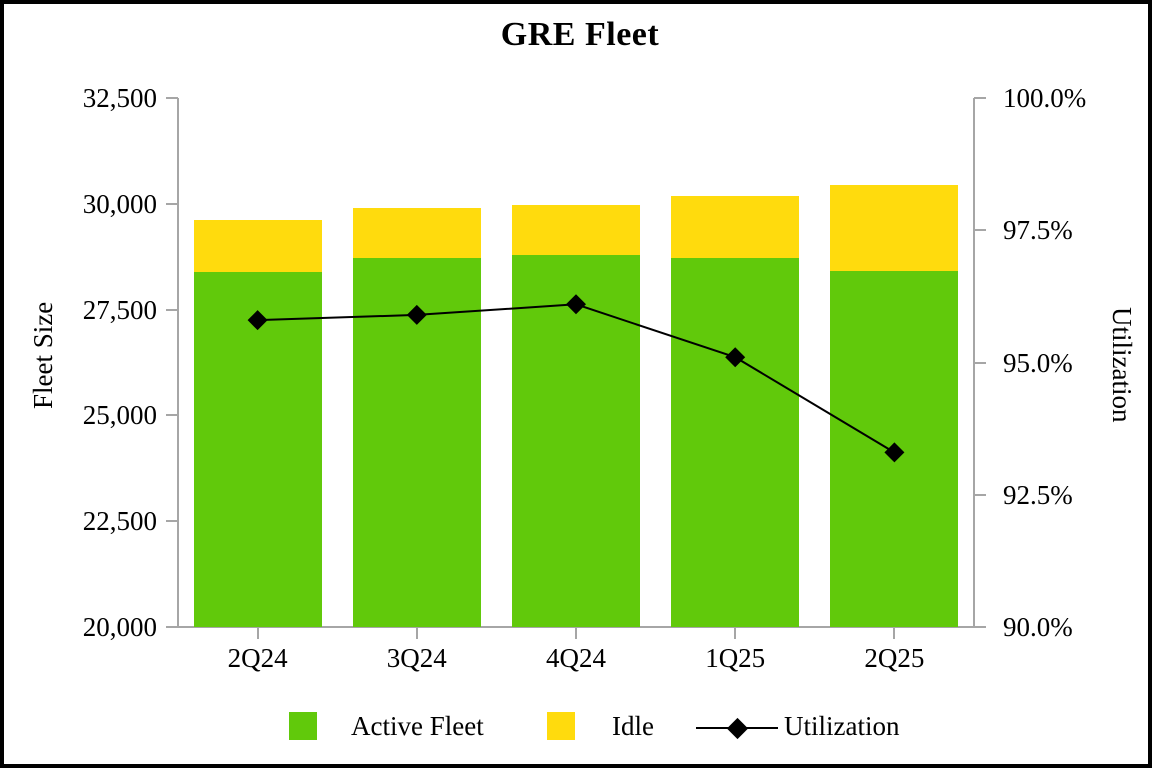 Image resolution: width=1152 pixels, height=768 pixels. I want to click on right-axis-tick-label: 95.0%, so click(1038, 362).